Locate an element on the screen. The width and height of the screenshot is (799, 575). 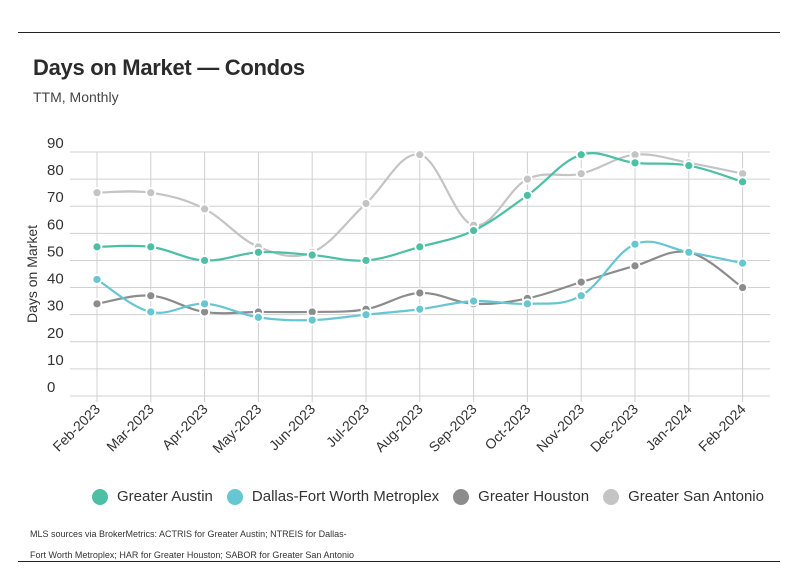
x-tick-label: Jun-2023 is located at coordinates (292, 427).